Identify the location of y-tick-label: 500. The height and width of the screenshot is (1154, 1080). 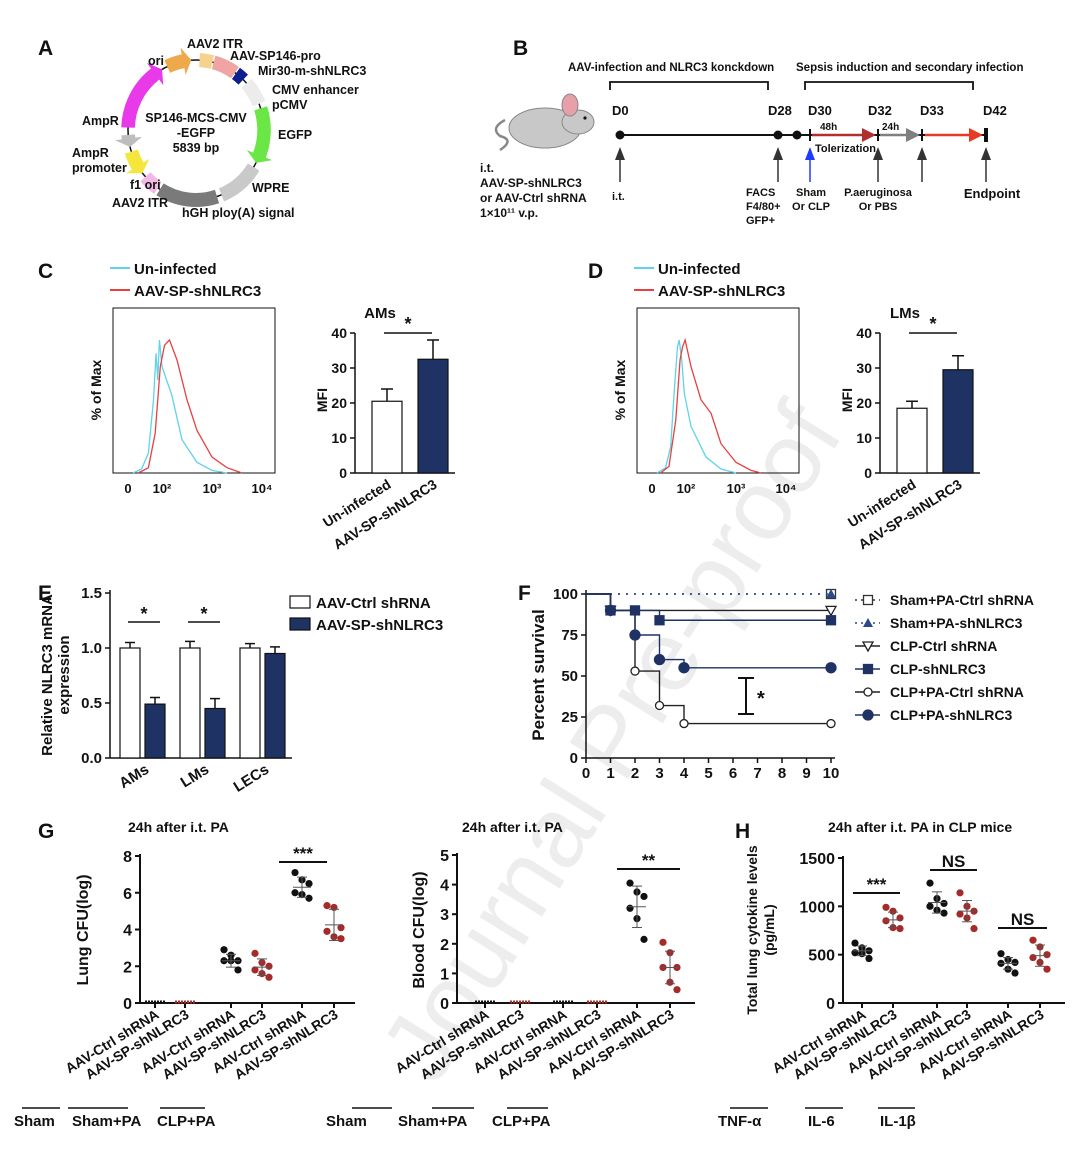
(821, 956).